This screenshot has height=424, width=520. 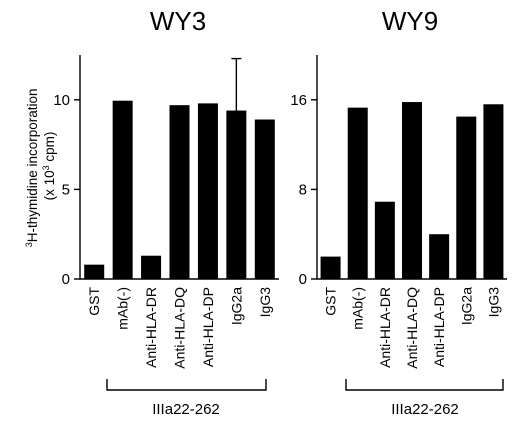 I want to click on y-tick-label: 8, so click(x=303, y=189).